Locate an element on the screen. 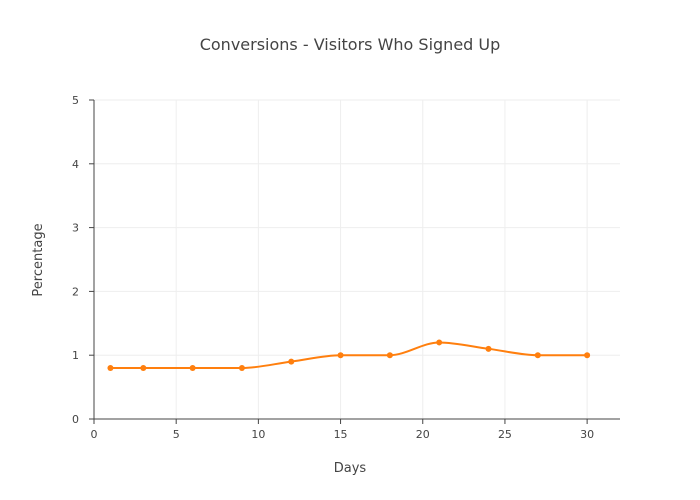  y-tick-label: 4 is located at coordinates (75, 164).